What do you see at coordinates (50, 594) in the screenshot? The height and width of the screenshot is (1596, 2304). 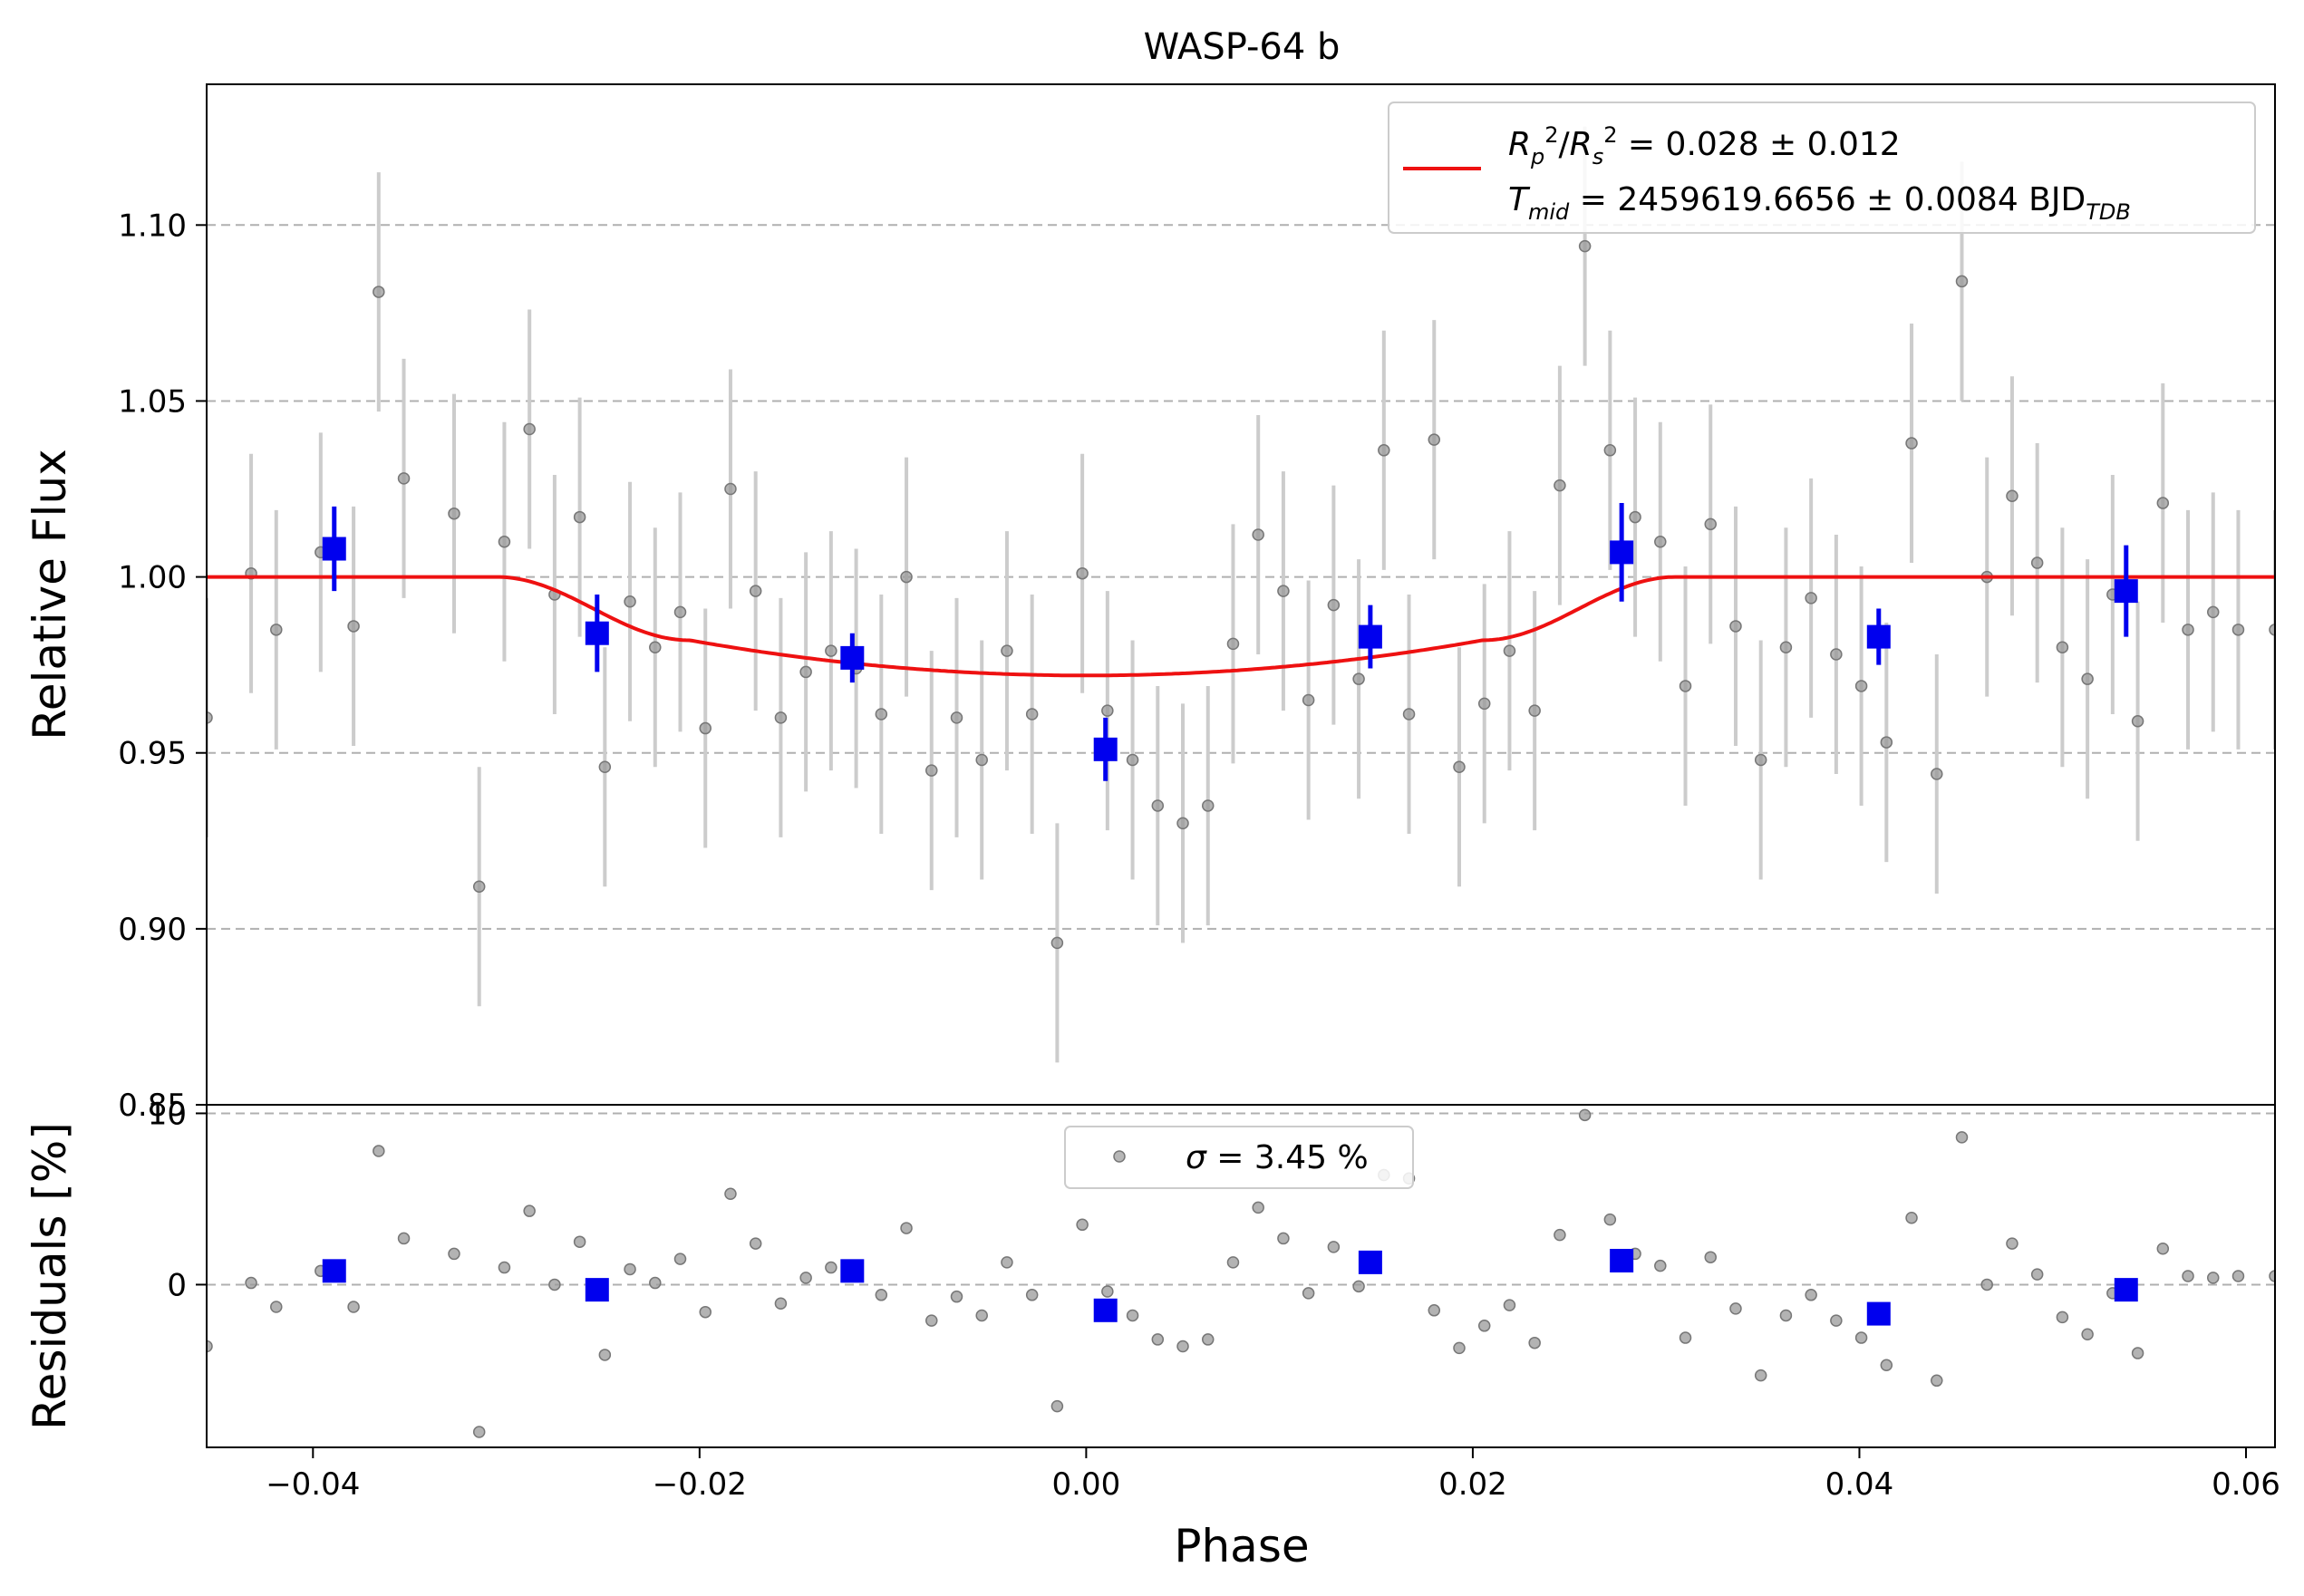 I see `flux-y-axis-label: Relative Flux` at bounding box center [50, 594].